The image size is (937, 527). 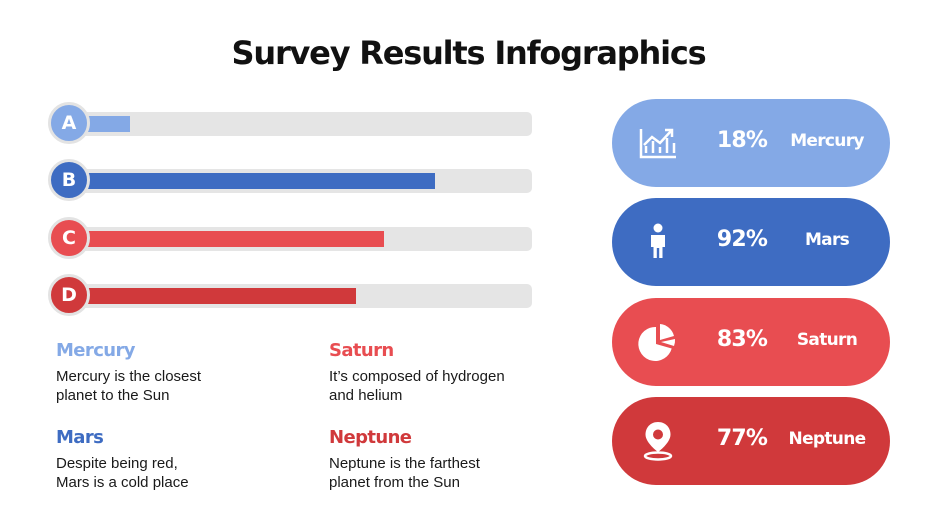 What do you see at coordinates (657, 342) in the screenshot?
I see `pie-chart-icon` at bounding box center [657, 342].